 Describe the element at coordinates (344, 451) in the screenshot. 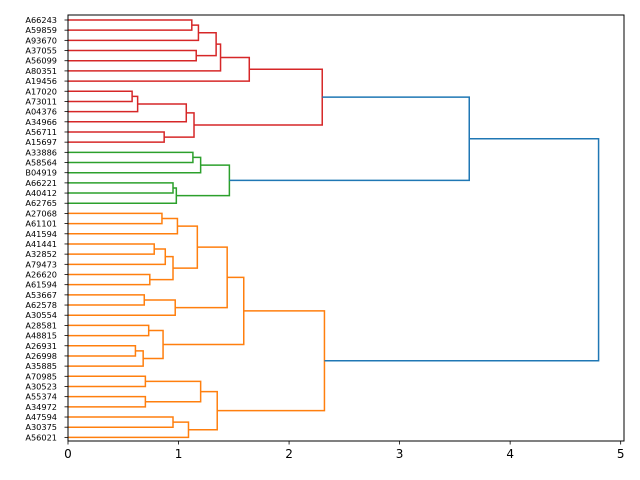

I see `x-axis: 0 1 2 3 4 5` at that location.